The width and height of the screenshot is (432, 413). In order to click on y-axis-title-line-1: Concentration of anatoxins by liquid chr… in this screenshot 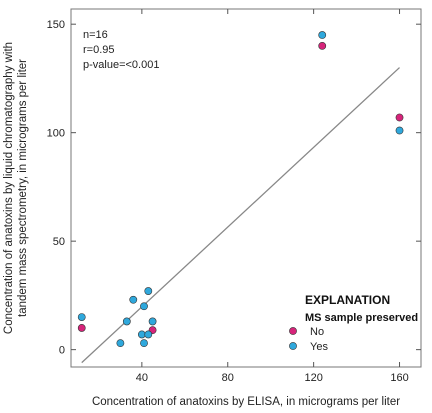, I will do `click(9, 188)`.